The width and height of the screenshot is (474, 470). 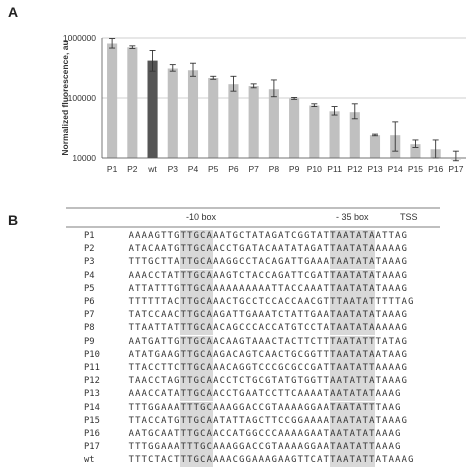 What do you see at coordinates (415, 169) in the screenshot?
I see `x-tick-label: P15` at bounding box center [415, 169].